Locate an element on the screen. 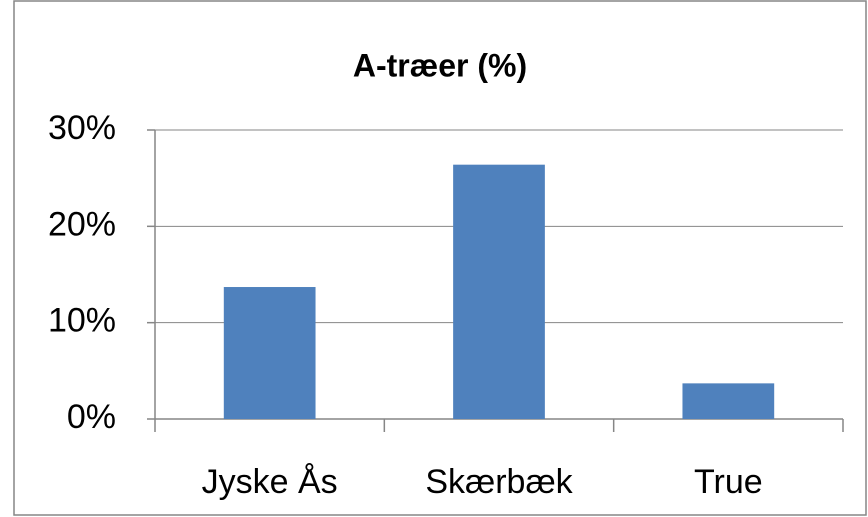 This screenshot has height=517, width=868. y-tick-label: 0% is located at coordinates (91, 417).